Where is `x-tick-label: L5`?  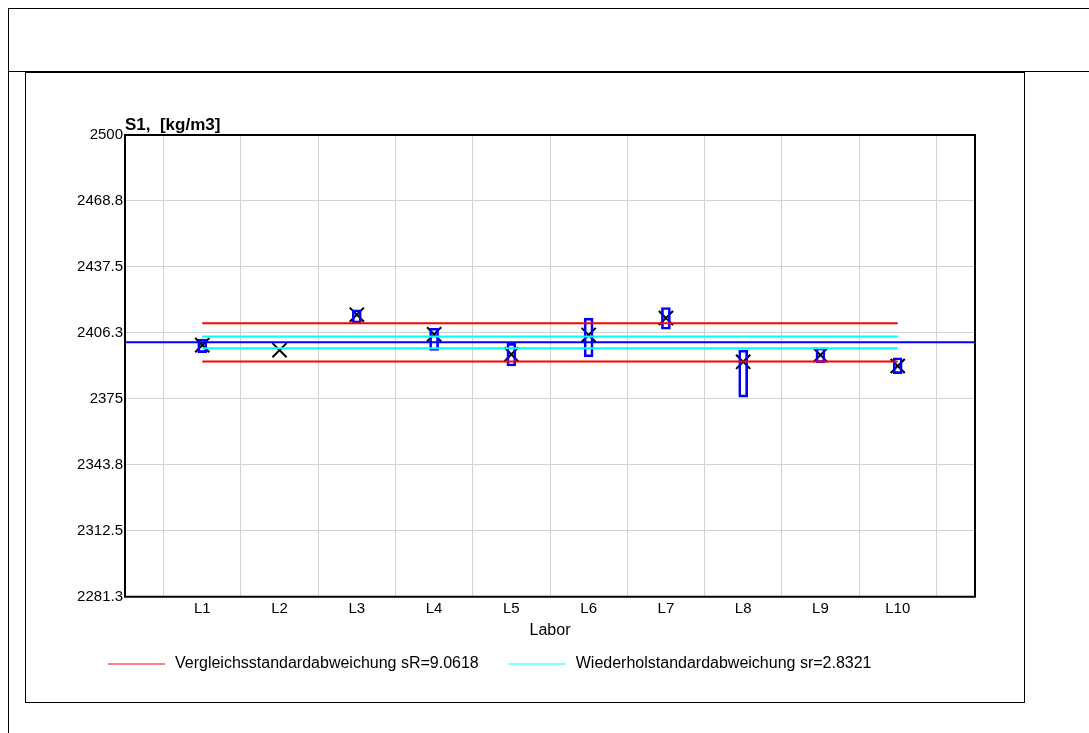
x-tick-label: L5 is located at coordinates (511, 607).